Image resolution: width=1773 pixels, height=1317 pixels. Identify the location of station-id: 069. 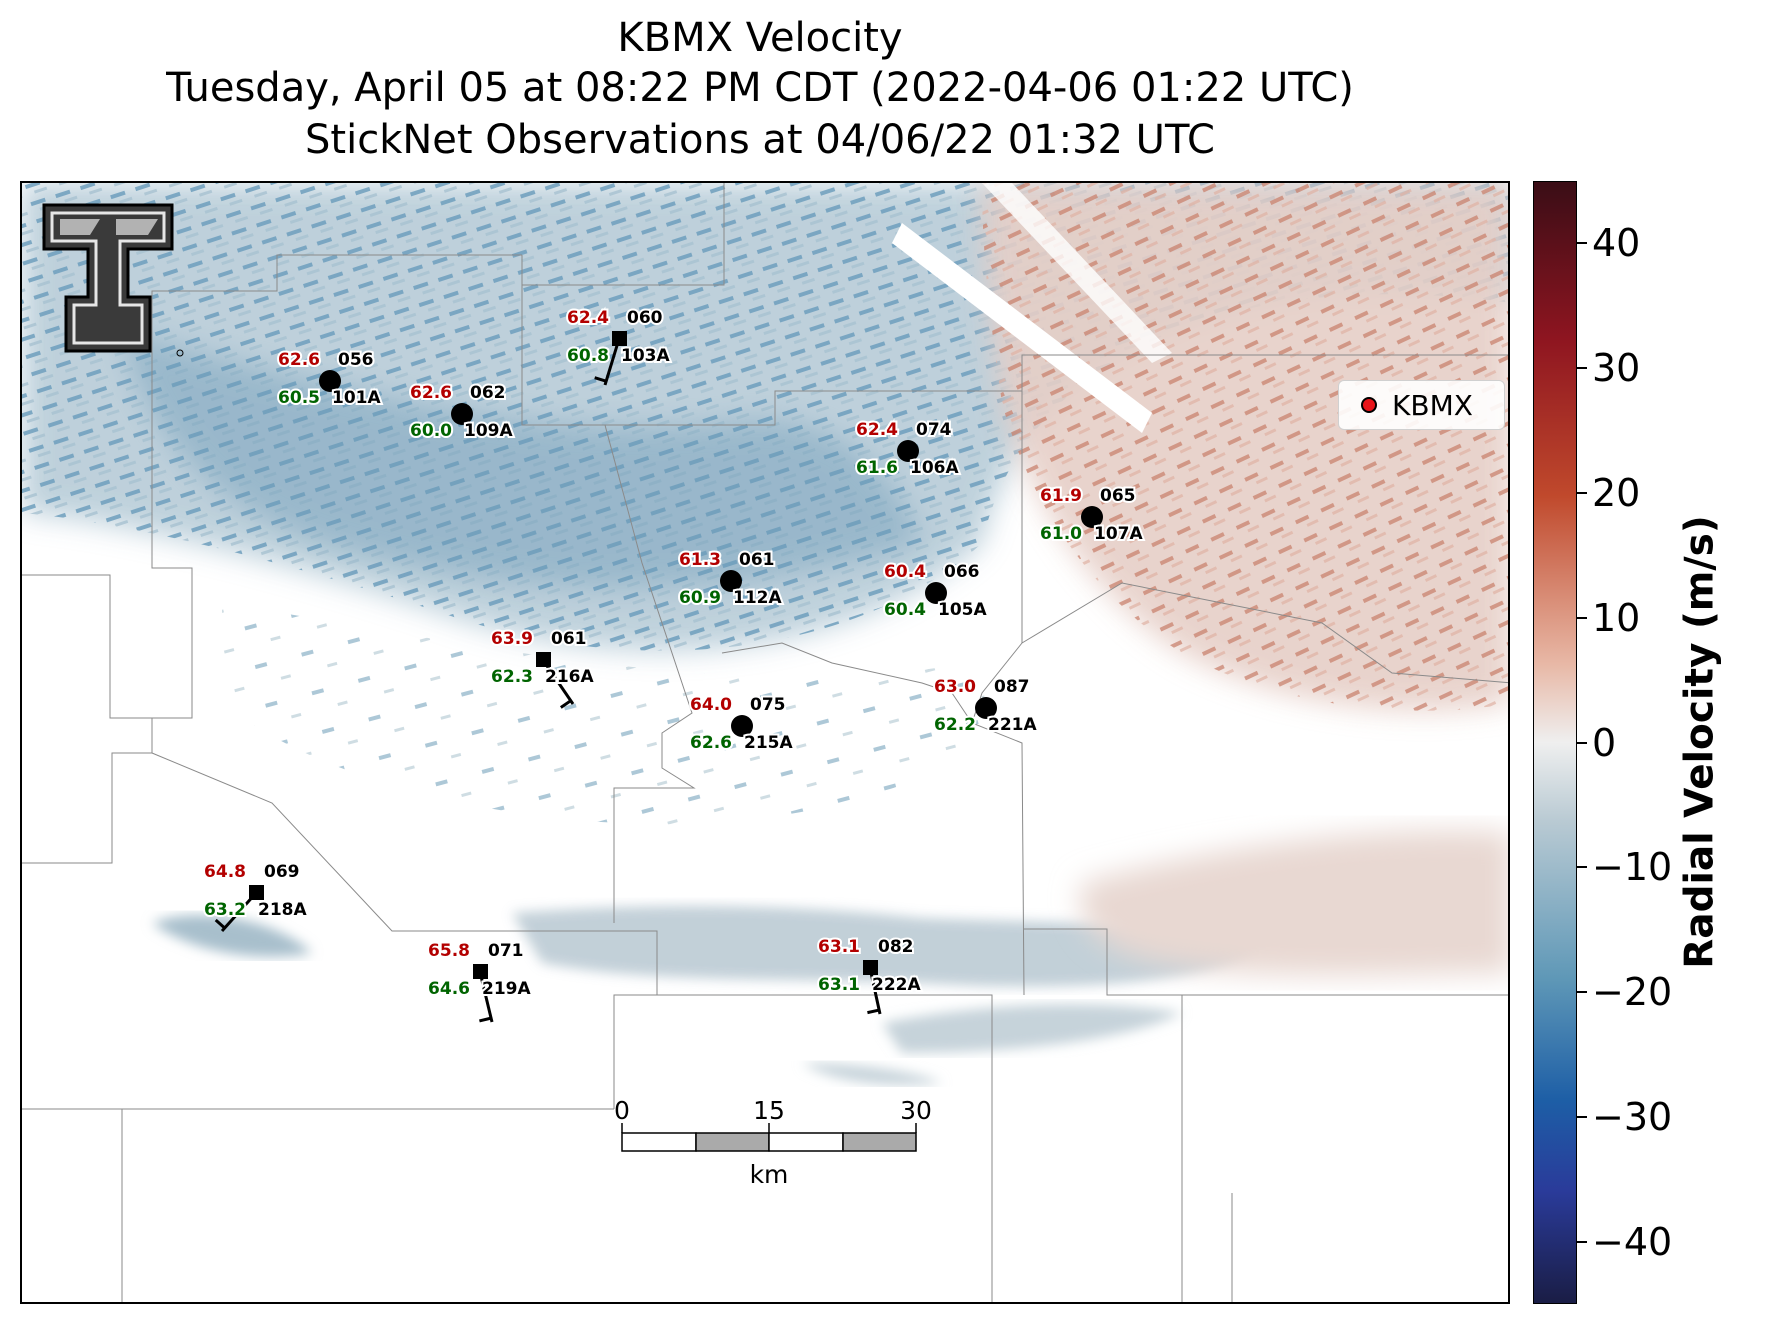
(282, 872).